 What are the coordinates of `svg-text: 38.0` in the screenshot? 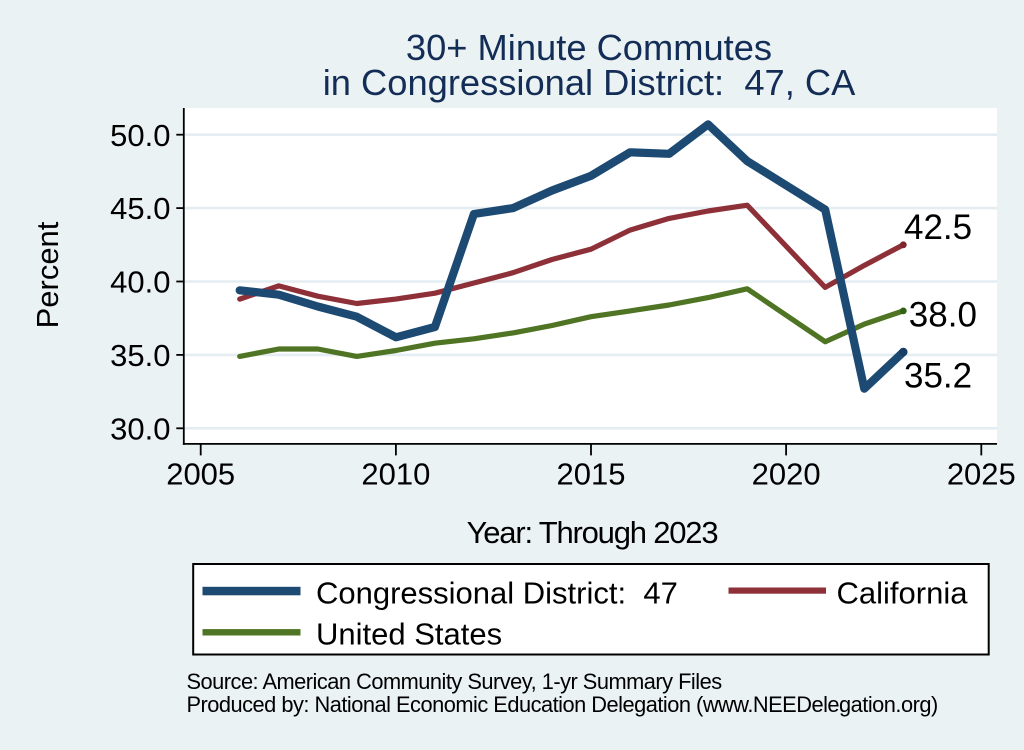 It's located at (943, 315).